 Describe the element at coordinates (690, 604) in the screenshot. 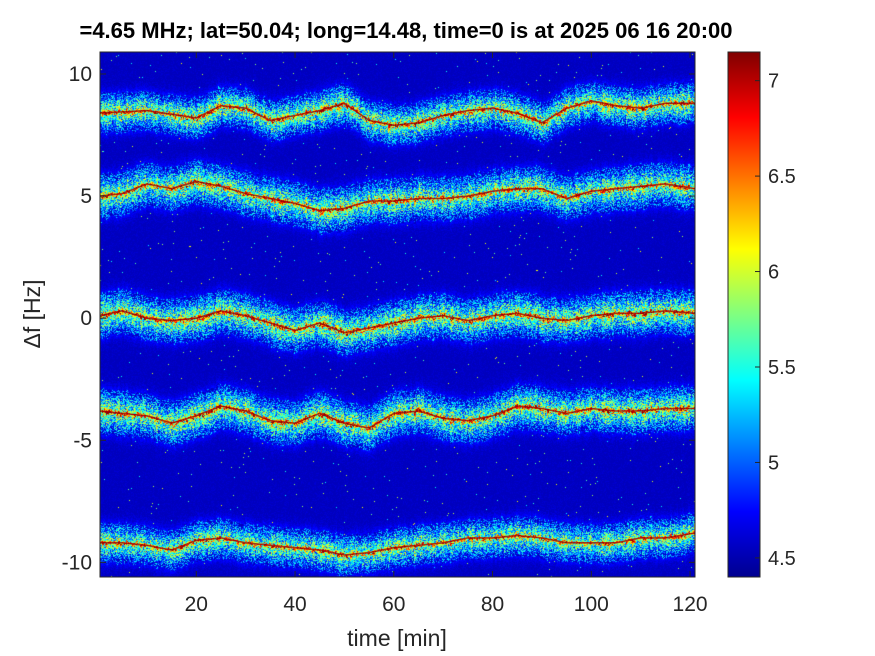

I see `x-tick-label: 120` at that location.